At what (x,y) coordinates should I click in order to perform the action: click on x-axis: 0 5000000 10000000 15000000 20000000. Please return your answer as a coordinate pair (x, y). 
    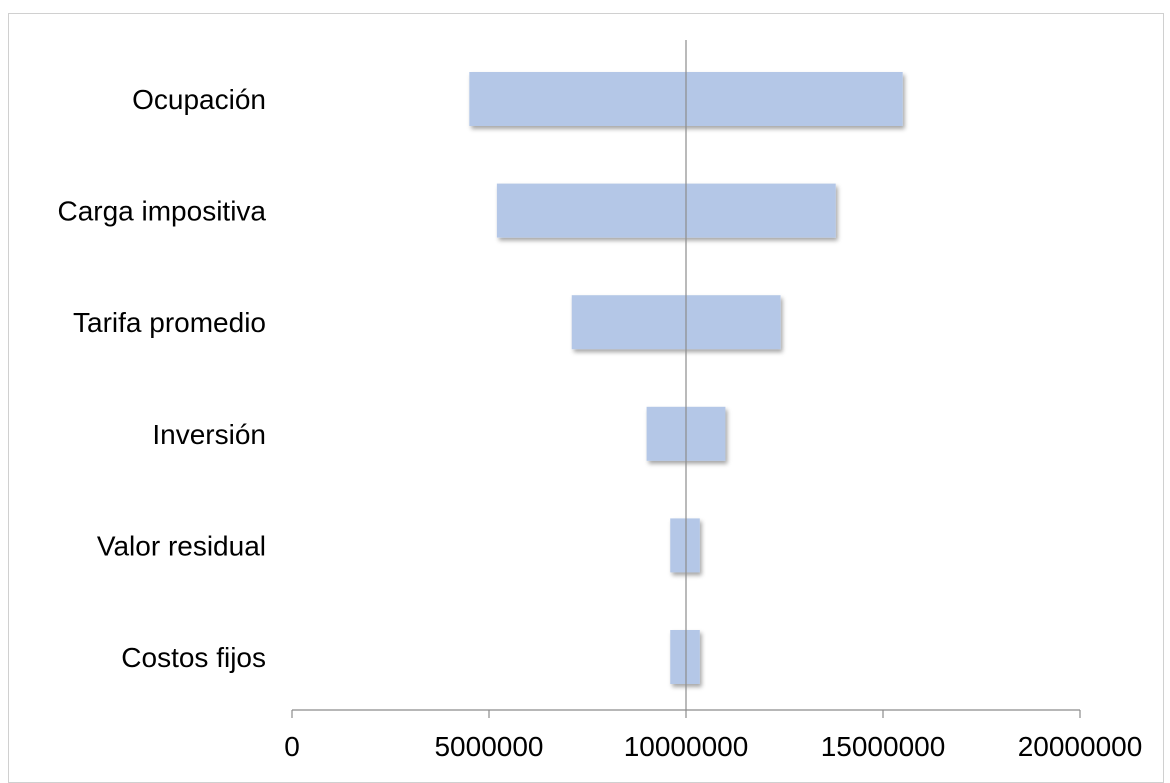
    Looking at the image, I should click on (713, 735).